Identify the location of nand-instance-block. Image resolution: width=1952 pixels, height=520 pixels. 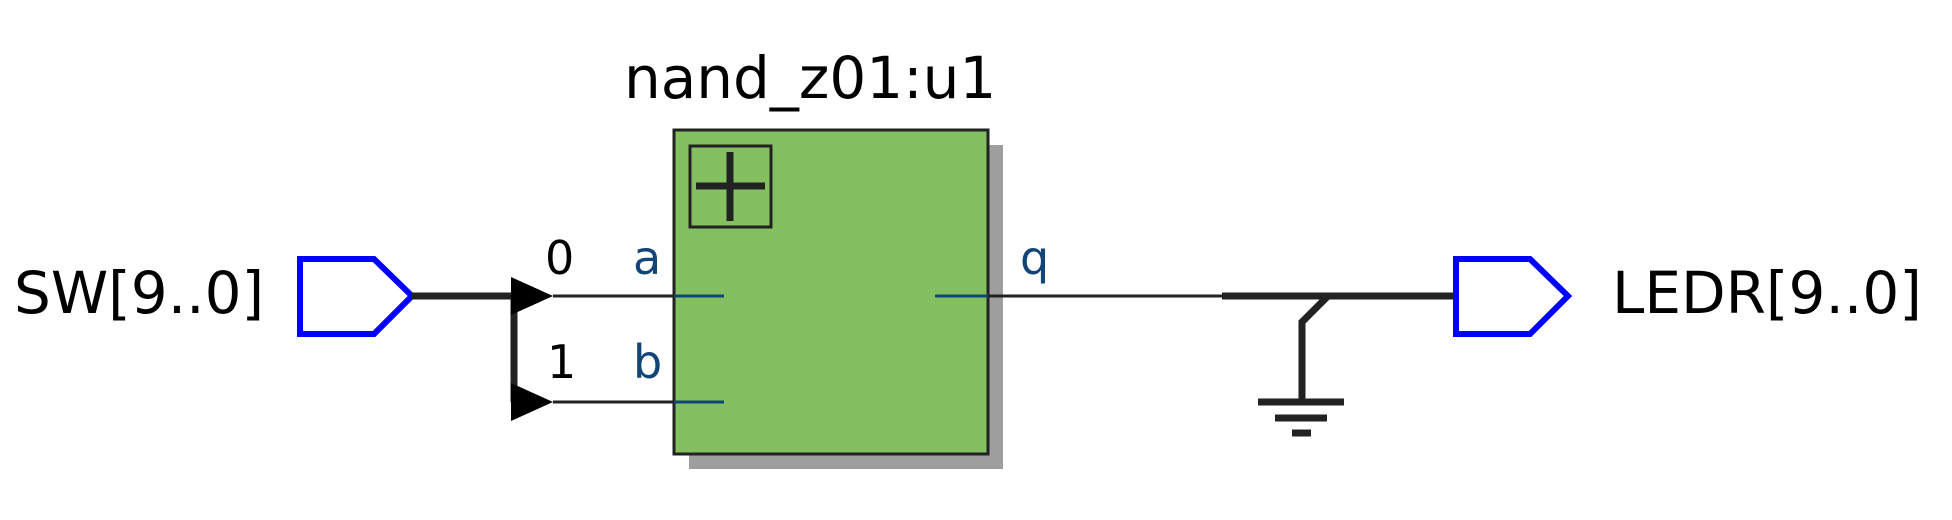
(837, 298).